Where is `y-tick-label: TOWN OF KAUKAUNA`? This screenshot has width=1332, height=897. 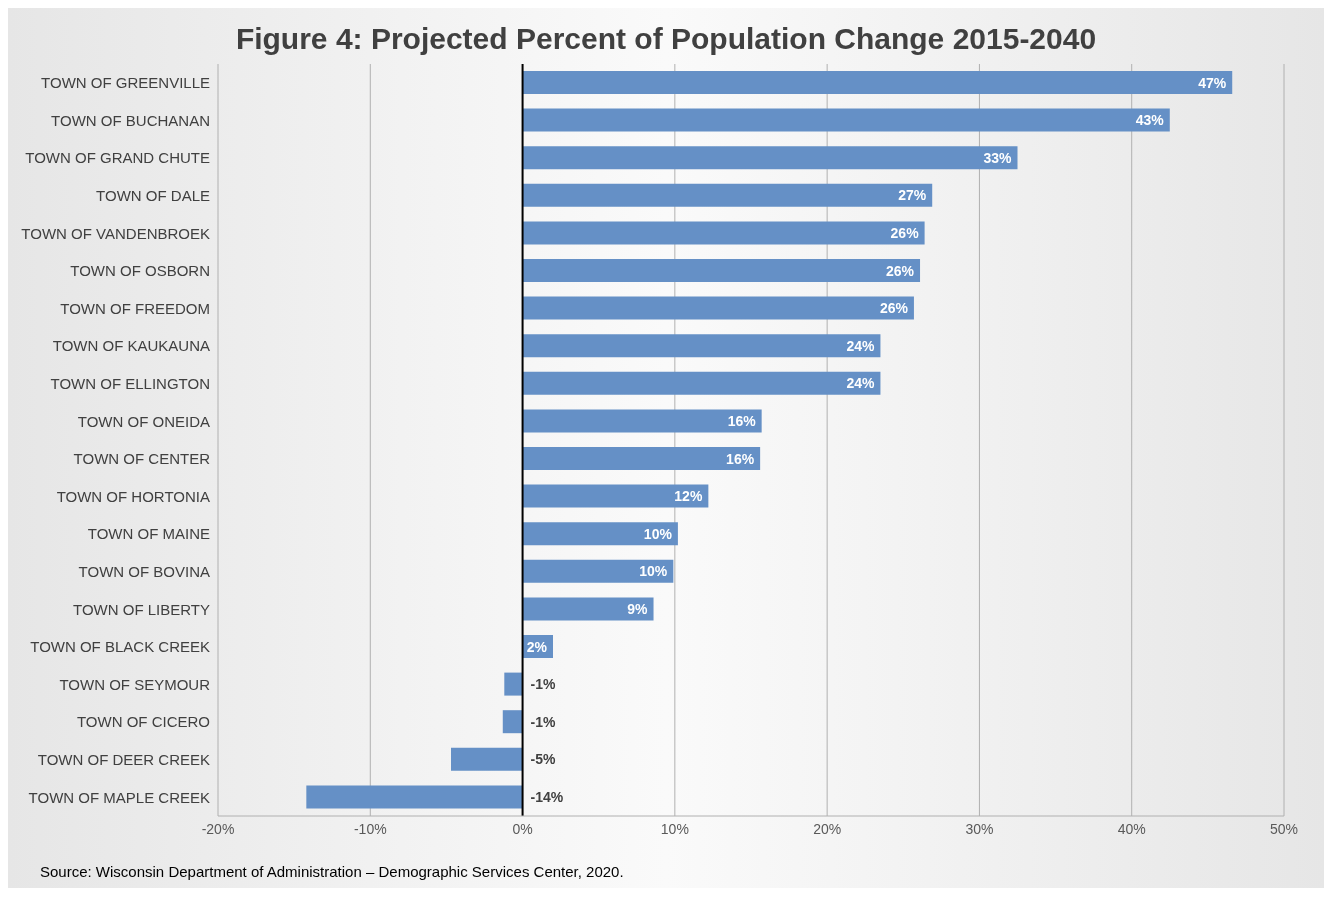
y-tick-label: TOWN OF KAUKAUNA is located at coordinates (131, 346).